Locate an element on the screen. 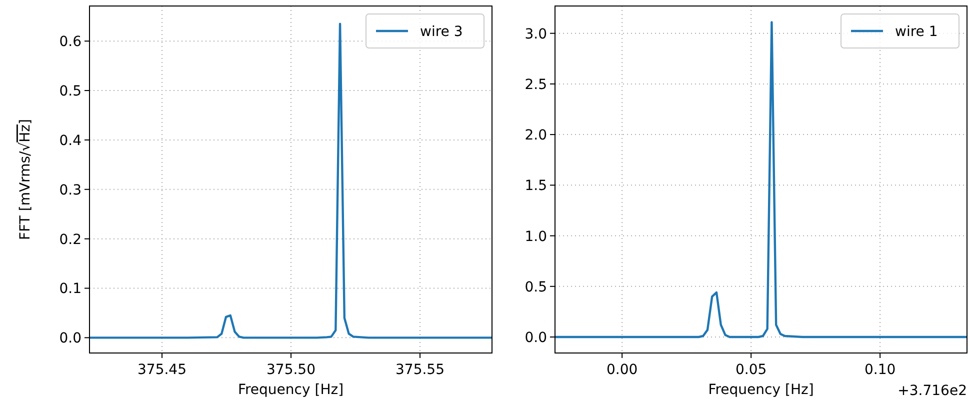  legend-label: wire 1 is located at coordinates (916, 32).